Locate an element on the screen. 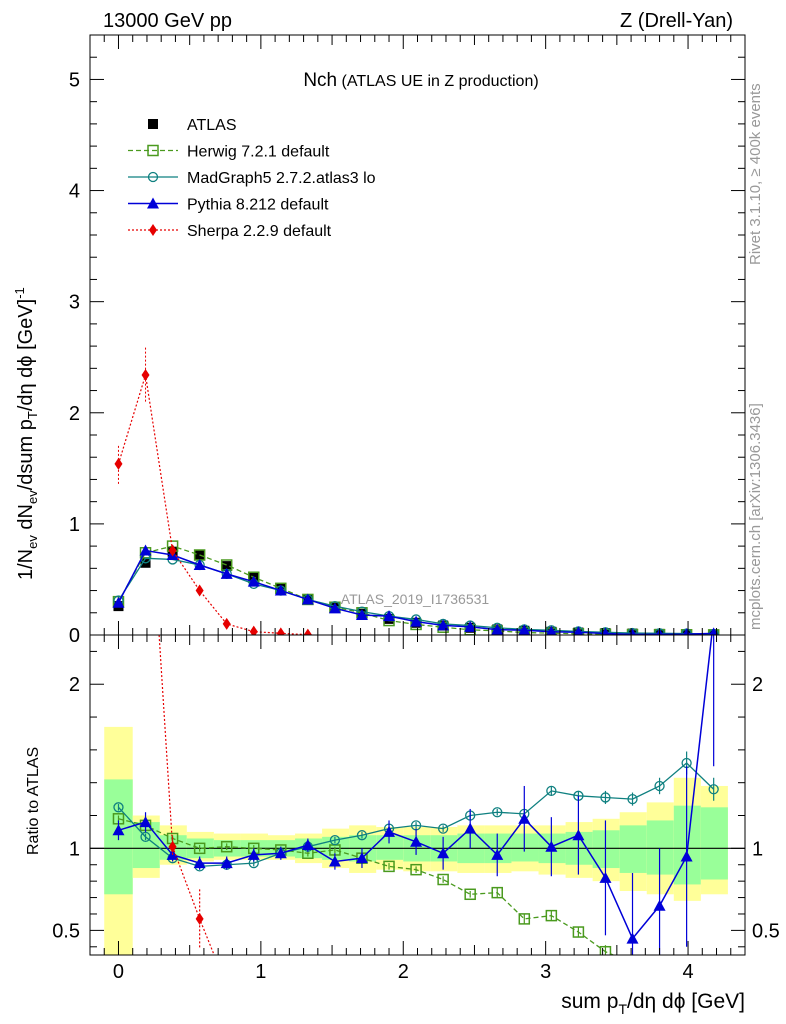 This screenshot has height=1024, width=786. mcplots-label: mcplots.cern.ch [arXiv:1306.3436] is located at coordinates (755, 516).